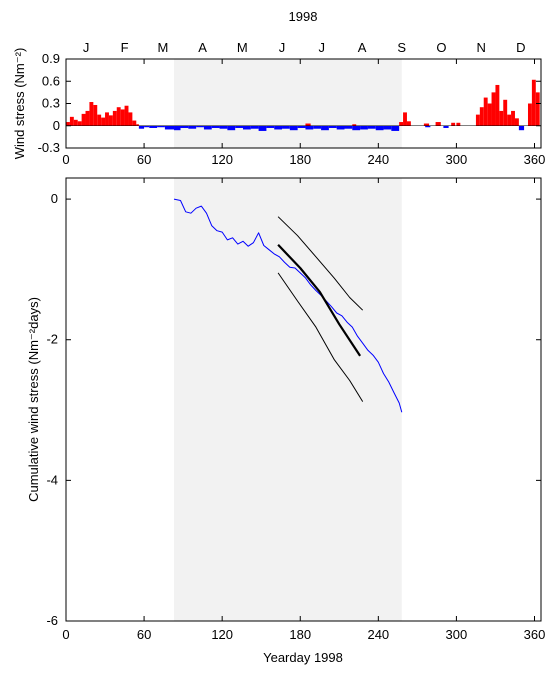 The image size is (556, 679). I want to click on wind-stress-bars, so click(303, 105).